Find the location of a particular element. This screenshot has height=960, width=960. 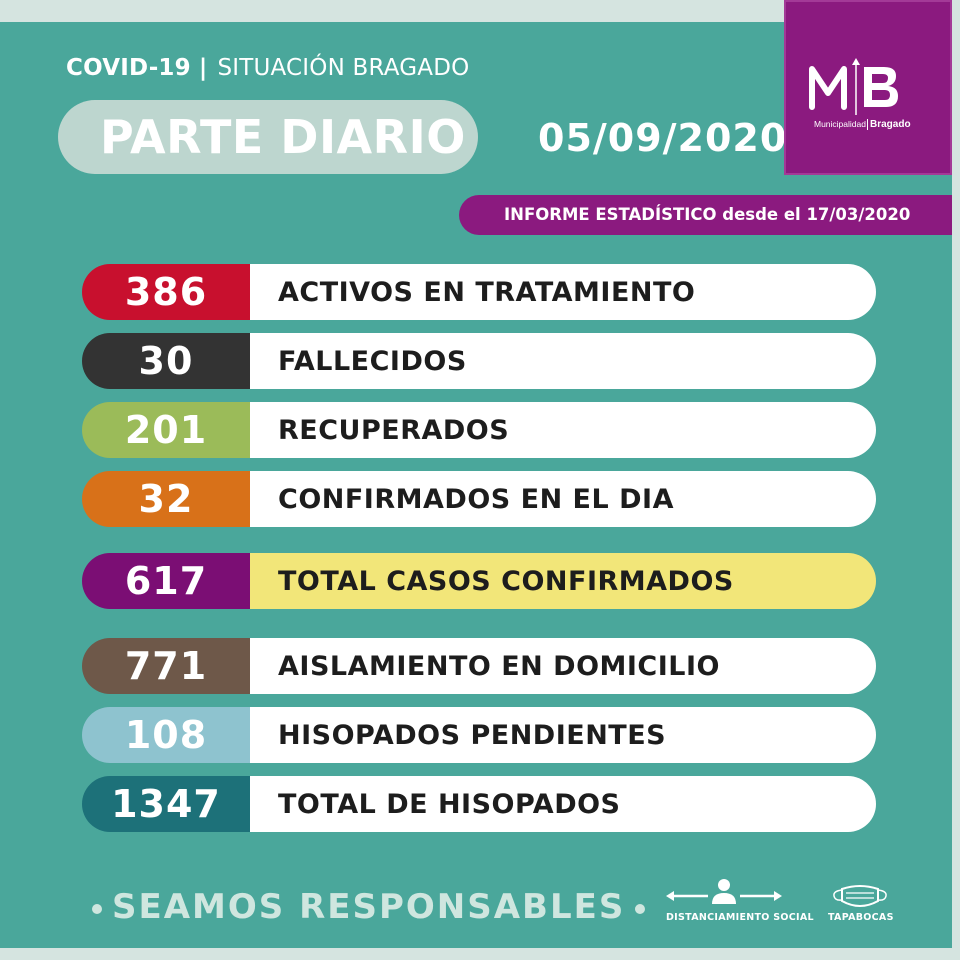

stat-row: 108 HISOPADOS PENDIENTES is located at coordinates (479, 735).